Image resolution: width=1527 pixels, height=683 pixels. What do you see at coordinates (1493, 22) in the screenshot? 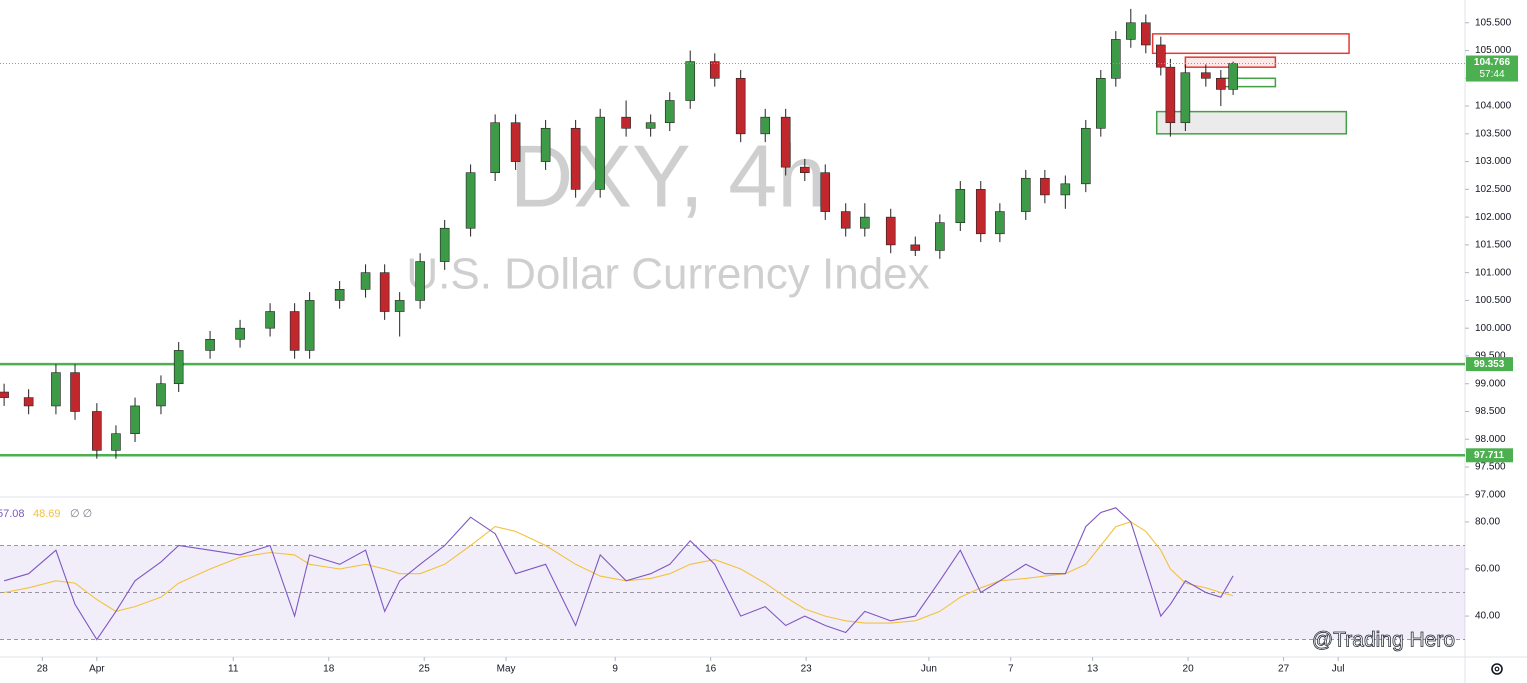
I see `y-tick-label: 105.500` at bounding box center [1493, 22].